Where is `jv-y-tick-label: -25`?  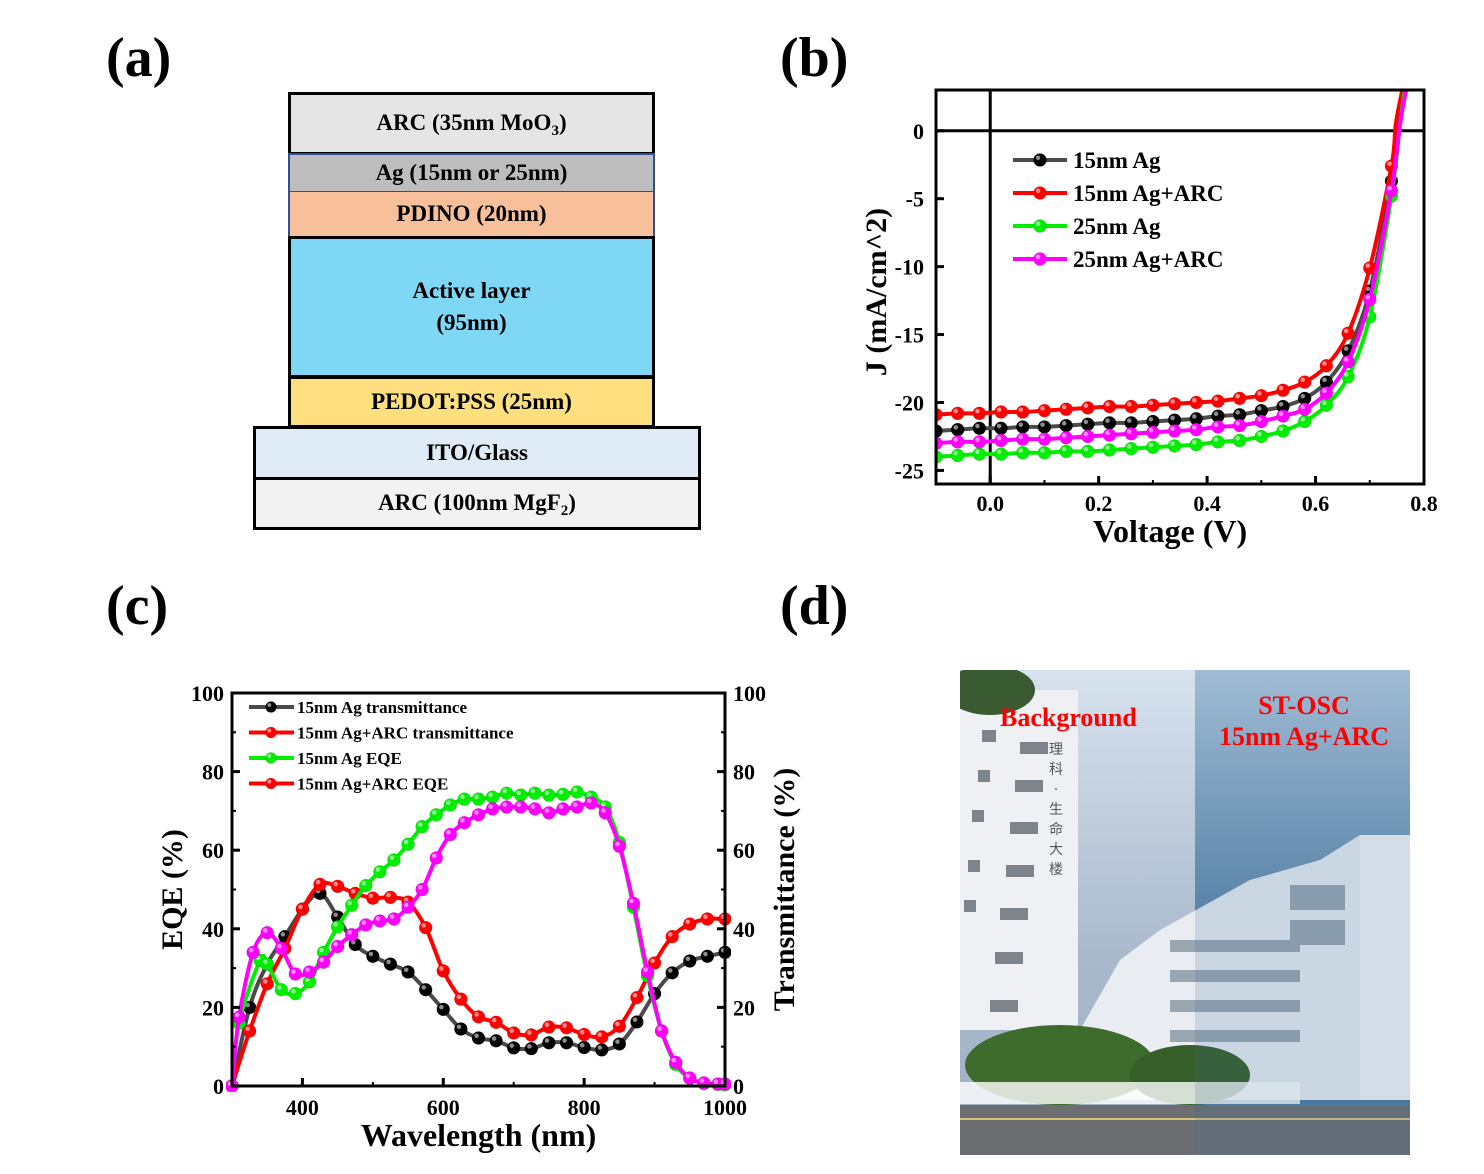
jv-y-tick-label: -25 is located at coordinates (909, 470).